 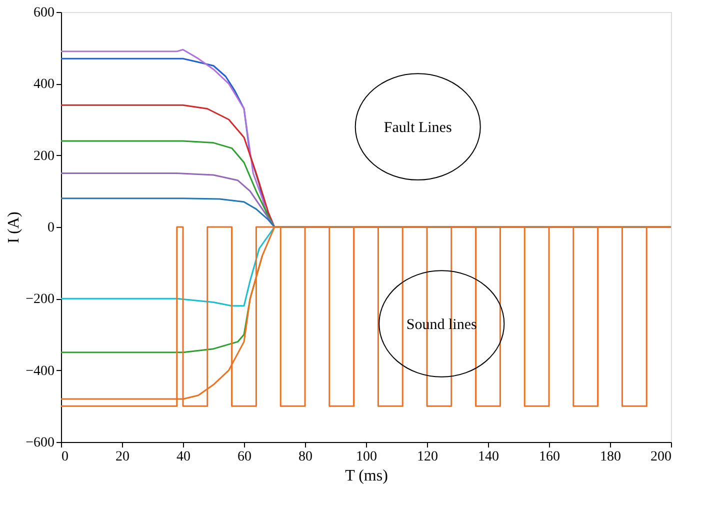 What do you see at coordinates (418, 128) in the screenshot?
I see `annotation: Fault Lines` at bounding box center [418, 128].